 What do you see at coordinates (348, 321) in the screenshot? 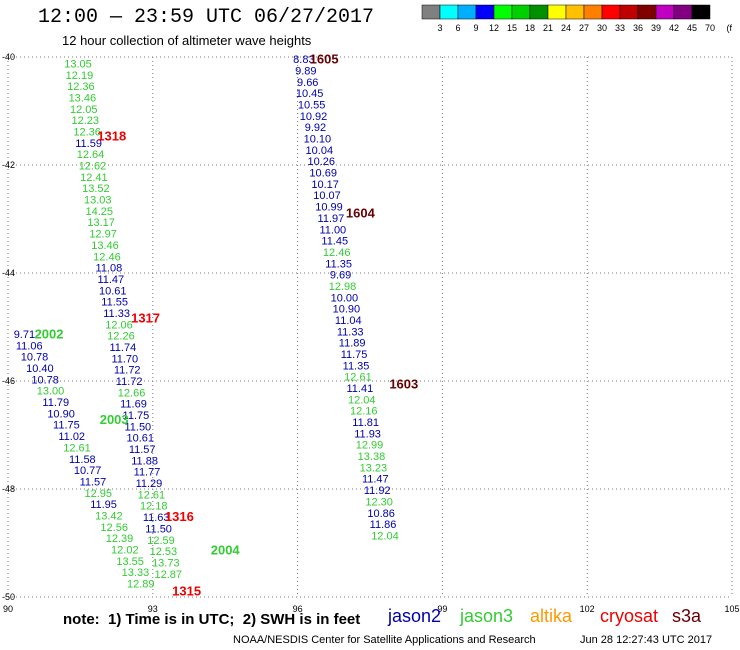
I see `wave-height-value: 11.04` at bounding box center [348, 321].